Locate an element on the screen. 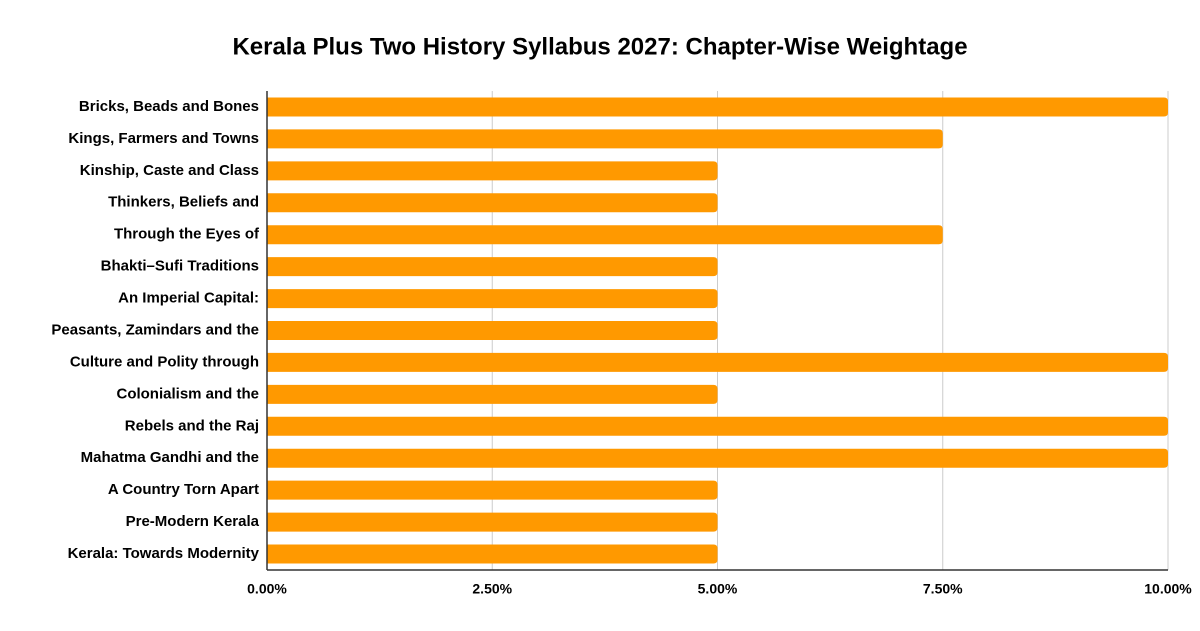 This screenshot has width=1200, height=631. x-tick-label: 5.00% is located at coordinates (718, 589).